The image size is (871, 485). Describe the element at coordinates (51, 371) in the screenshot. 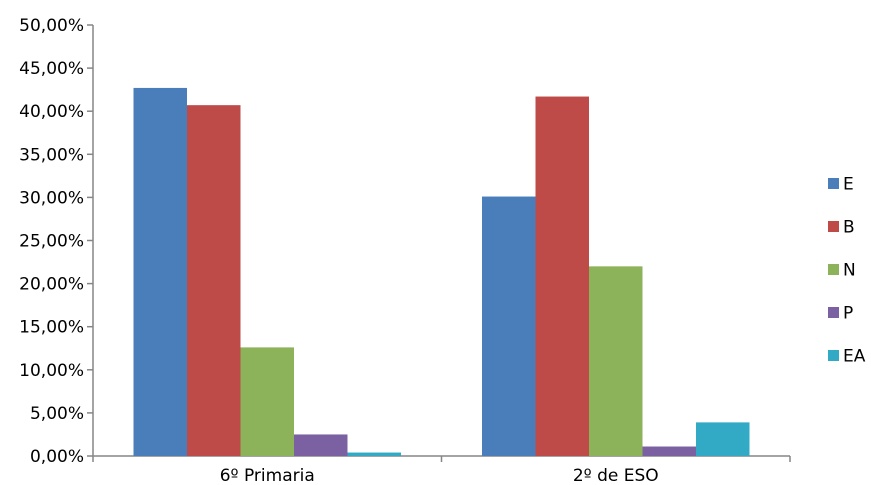

I see `y-tick-label: 10,00%` at that location.